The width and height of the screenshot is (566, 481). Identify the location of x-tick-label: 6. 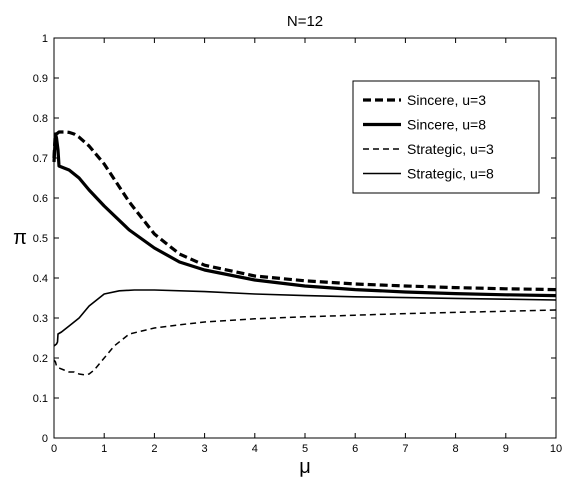
(355, 449).